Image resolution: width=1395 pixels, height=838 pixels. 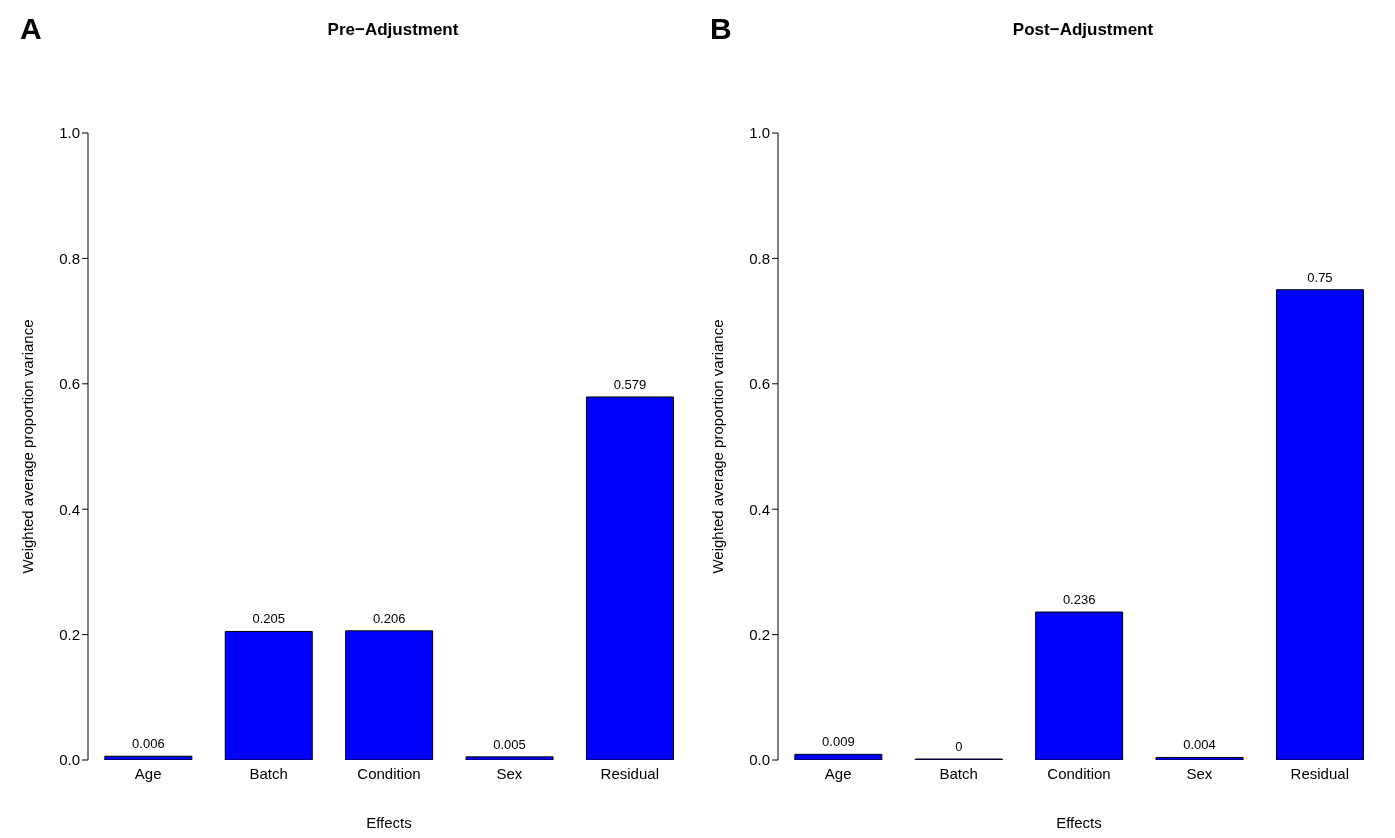 I want to click on data-label: 0.205, so click(x=269, y=619).